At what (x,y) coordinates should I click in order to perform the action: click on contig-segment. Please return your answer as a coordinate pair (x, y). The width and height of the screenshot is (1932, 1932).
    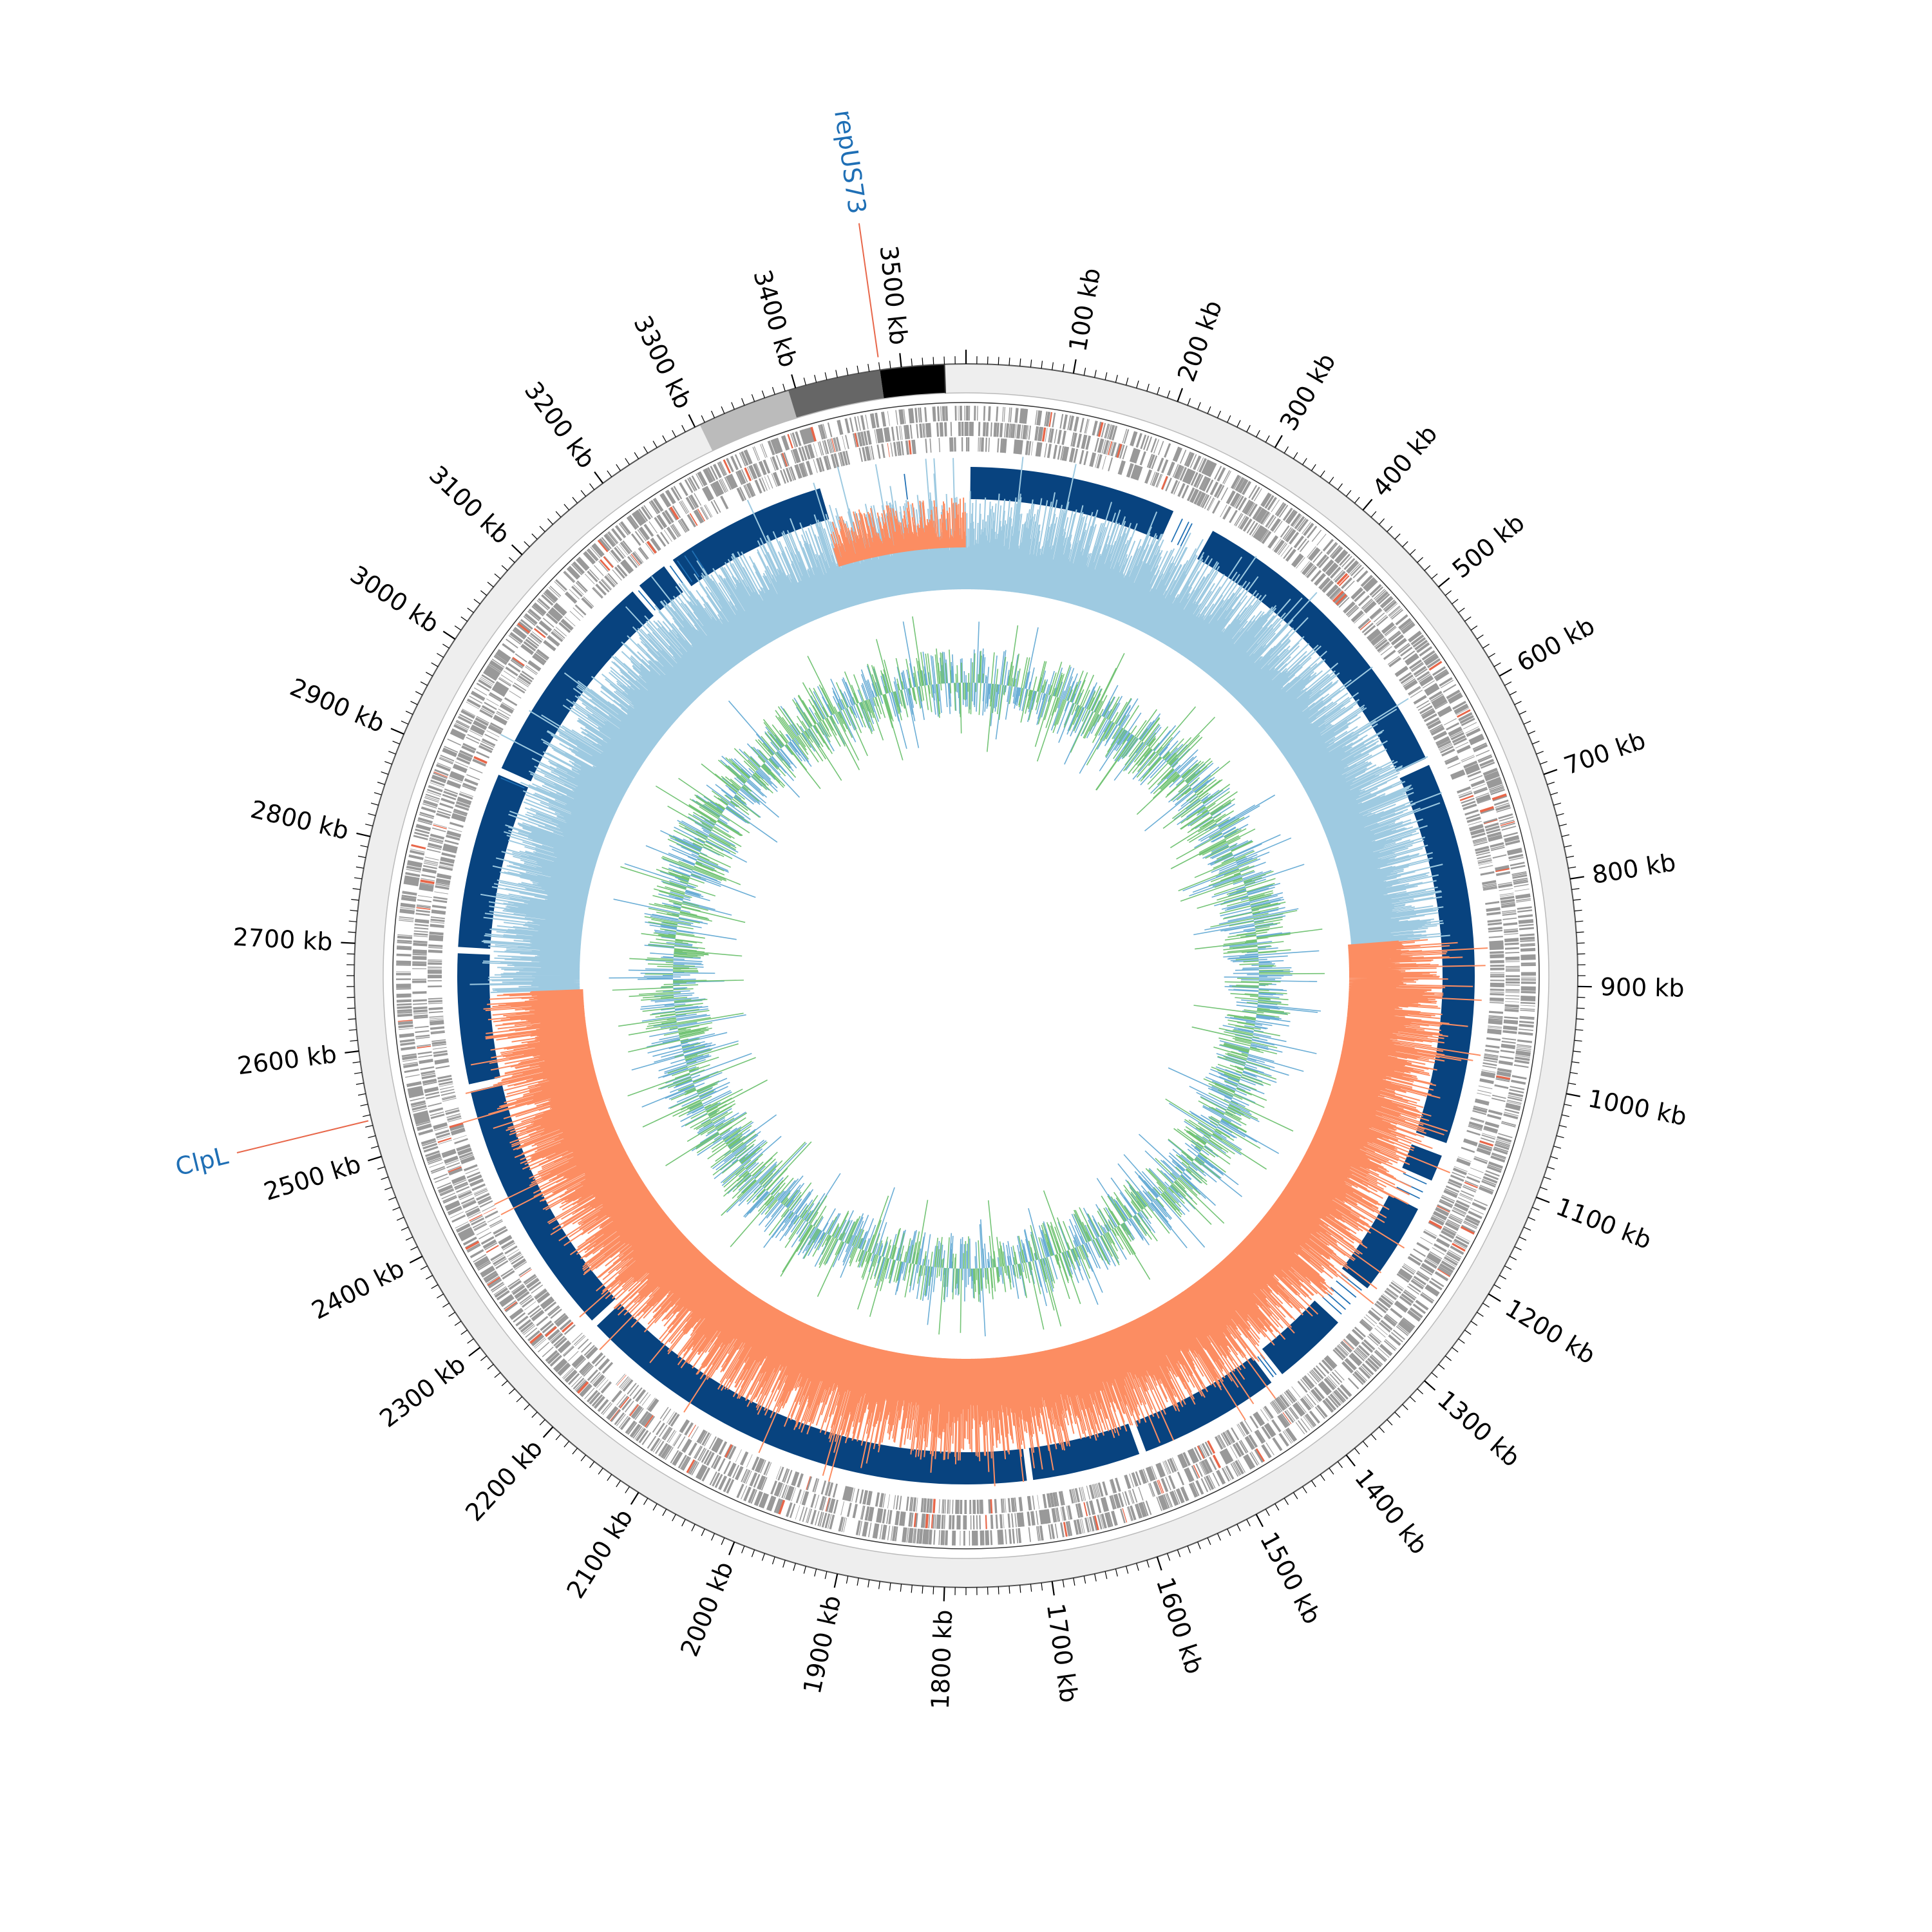
    Looking at the image, I should click on (748, 420).